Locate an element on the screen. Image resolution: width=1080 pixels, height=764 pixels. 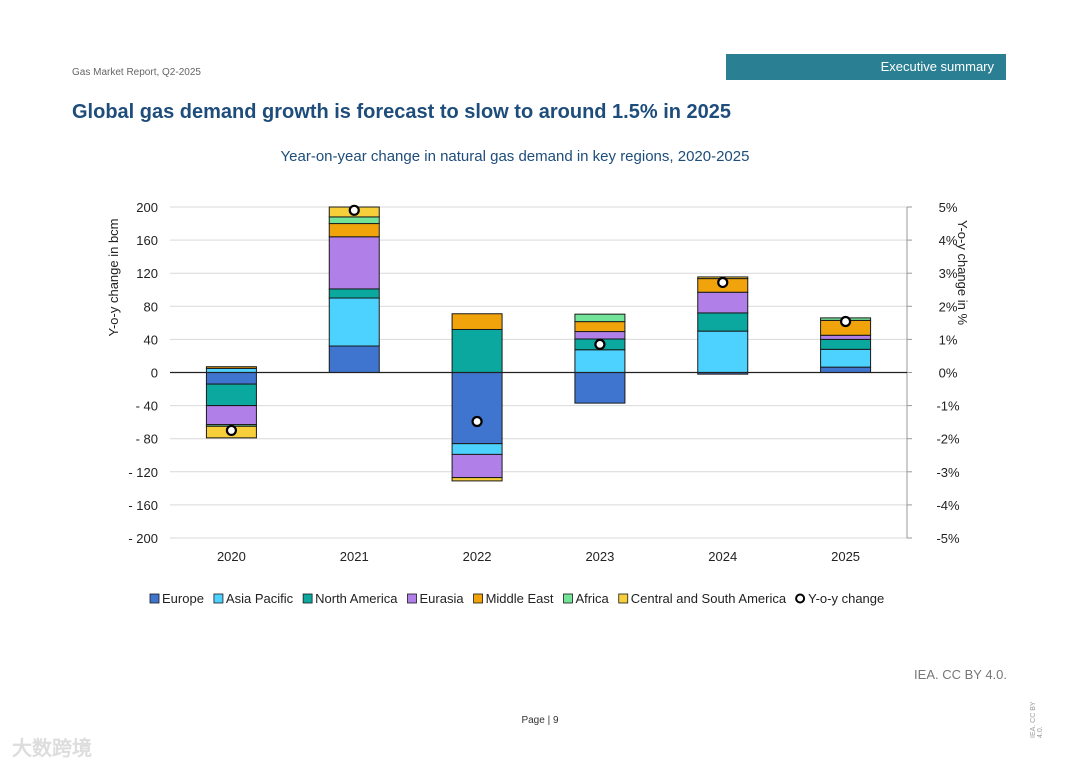
y2-tick-label: -2% is located at coordinates (948, 439).